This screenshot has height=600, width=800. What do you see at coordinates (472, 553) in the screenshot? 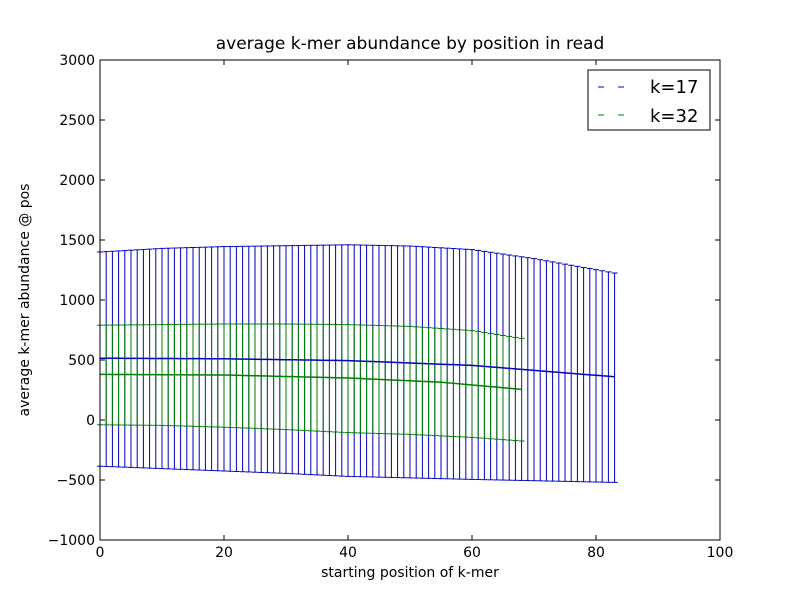
I see `x-tick-label: 60` at bounding box center [472, 553].